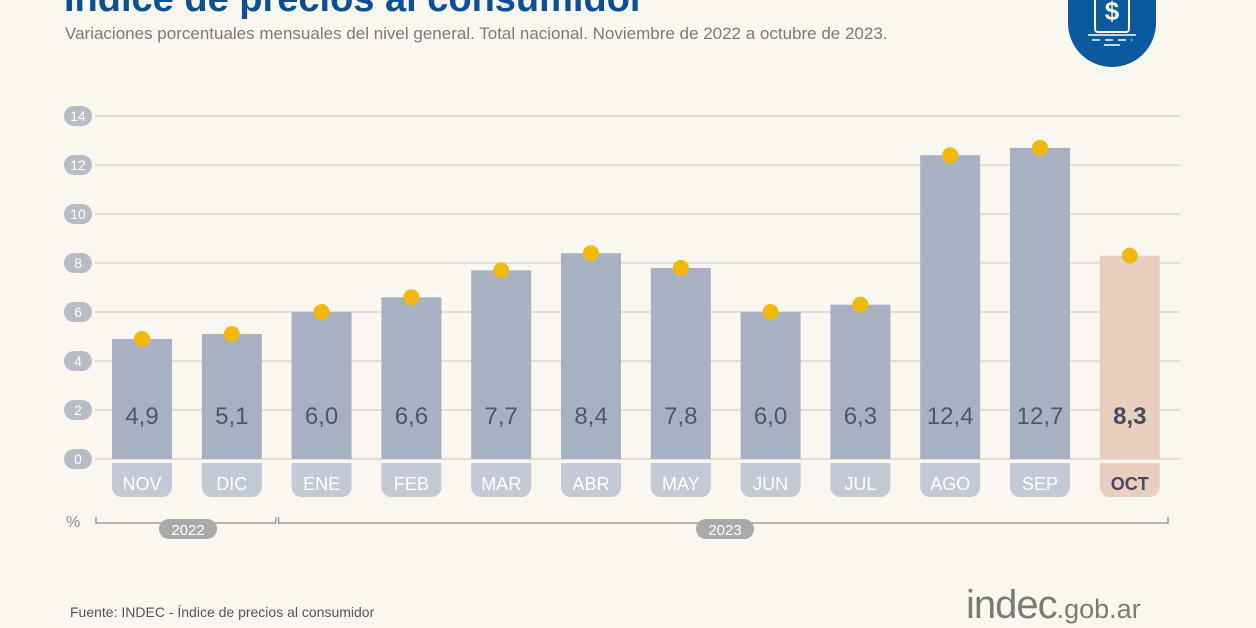  What do you see at coordinates (590, 484) in the screenshot?
I see `x-tick-label: ABR` at bounding box center [590, 484].